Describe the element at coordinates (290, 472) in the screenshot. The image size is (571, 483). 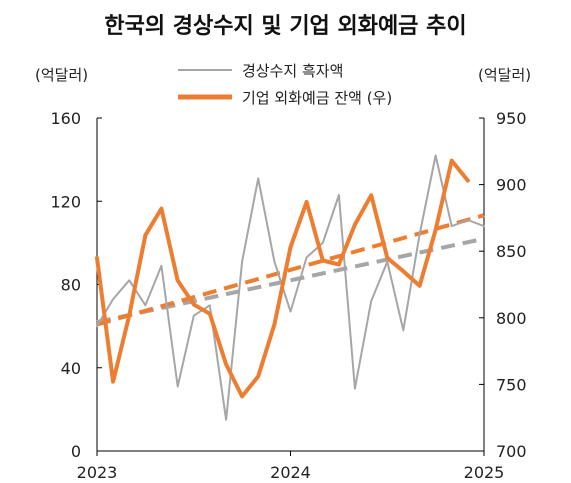
I see `x-tick-label: 2024` at that location.